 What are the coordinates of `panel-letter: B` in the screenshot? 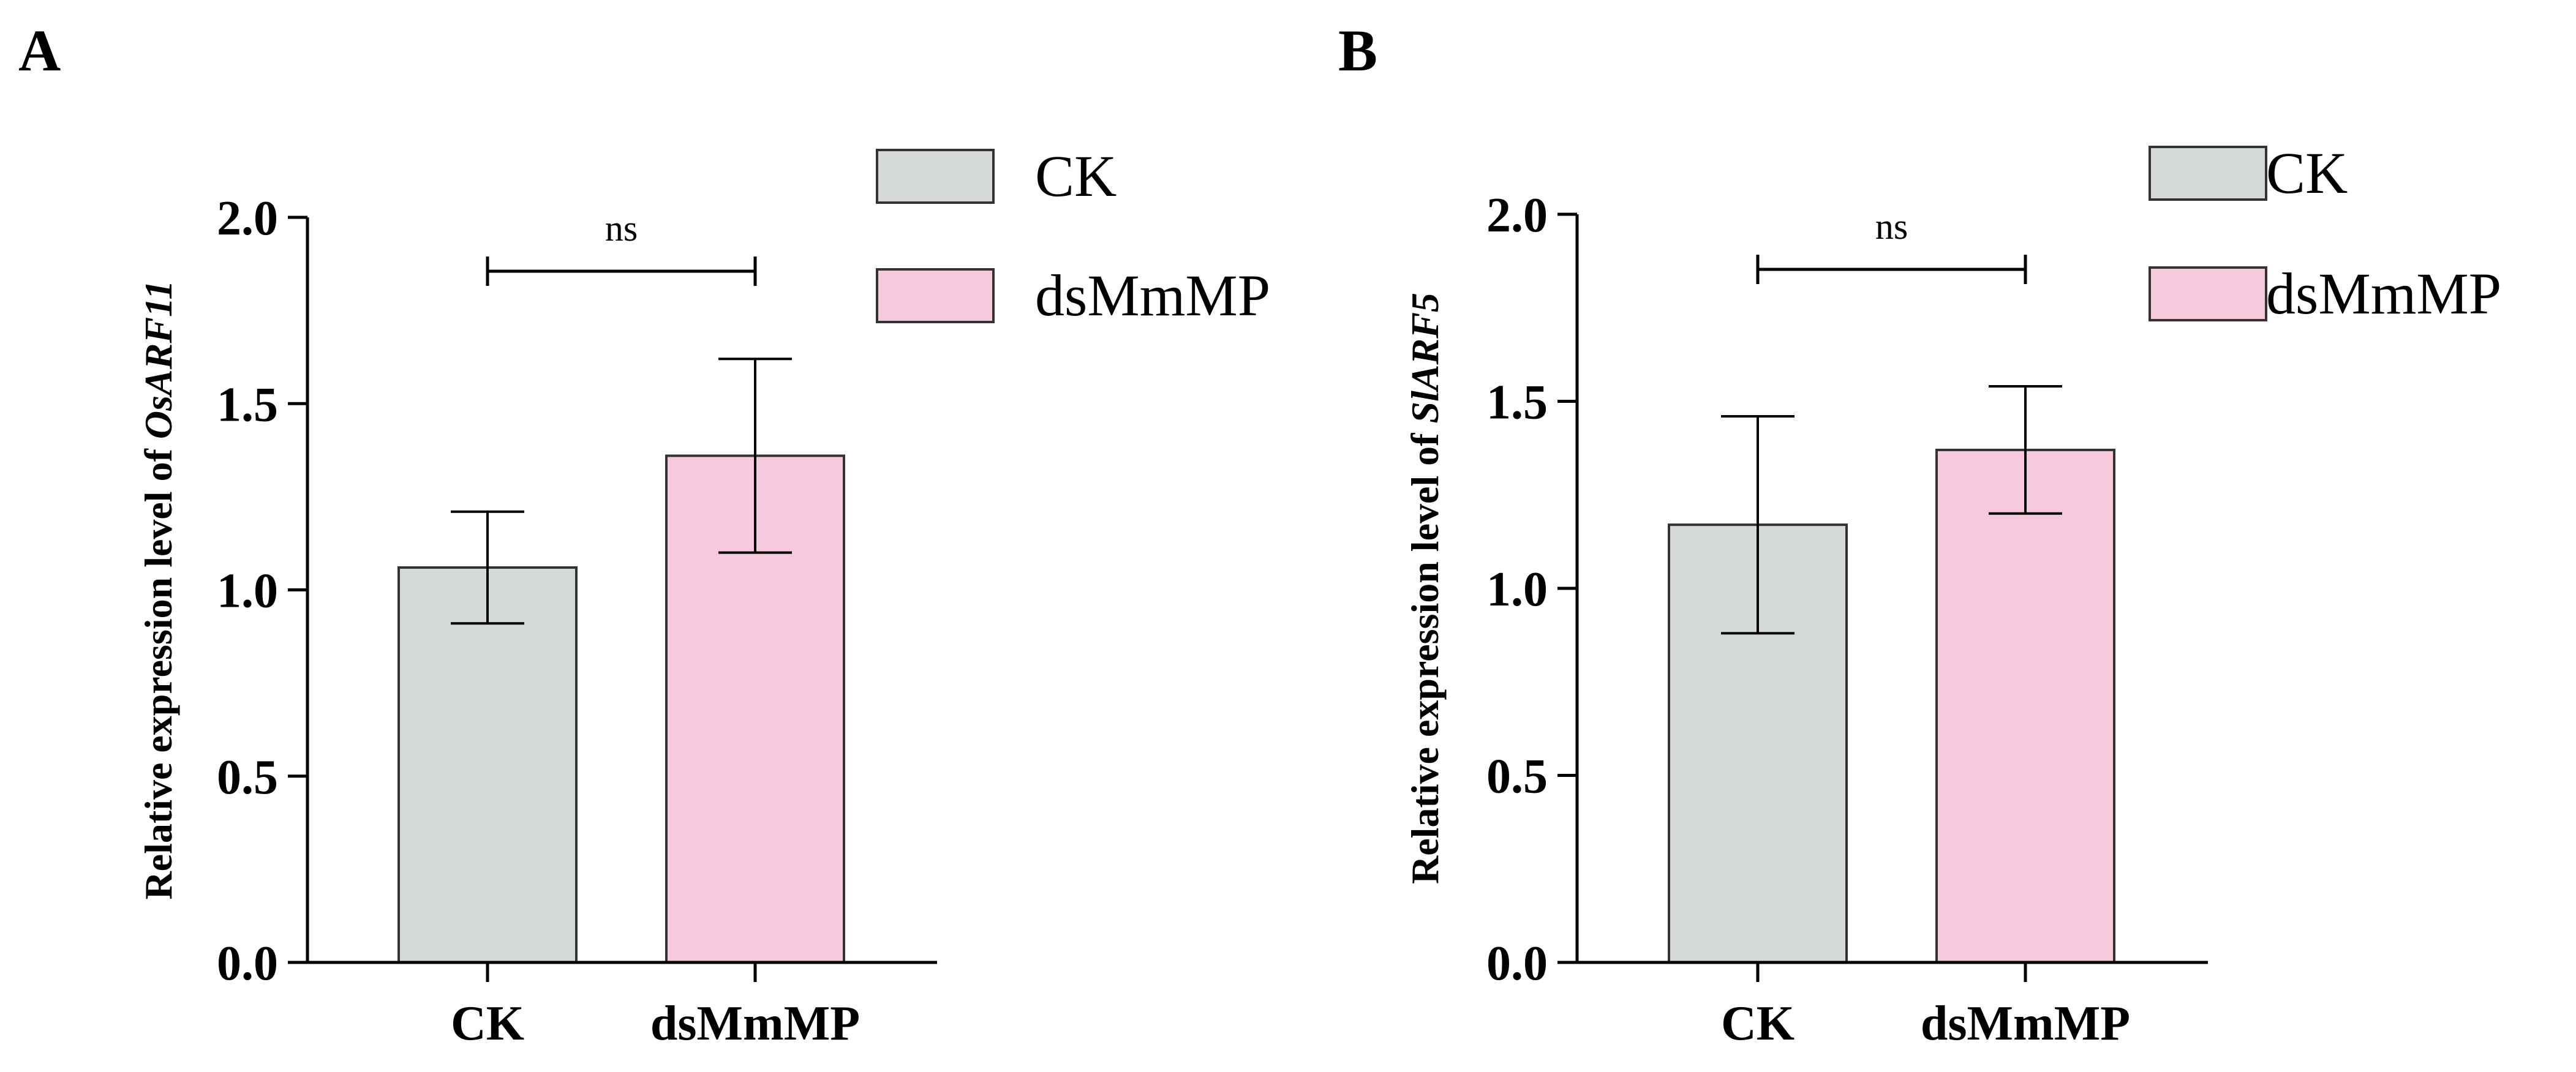 It's located at (1357, 50).